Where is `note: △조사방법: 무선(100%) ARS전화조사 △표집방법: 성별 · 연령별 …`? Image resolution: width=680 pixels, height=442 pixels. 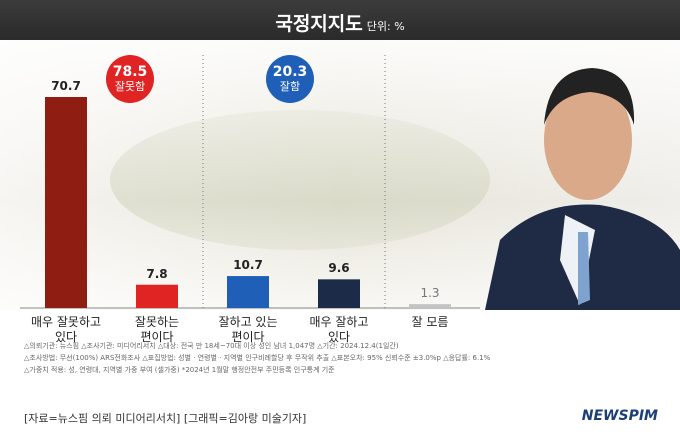 note: △조사방법: 무선(100%) ARS전화조사 △표집방법: 성별 · 연령별 … is located at coordinates (257, 358).